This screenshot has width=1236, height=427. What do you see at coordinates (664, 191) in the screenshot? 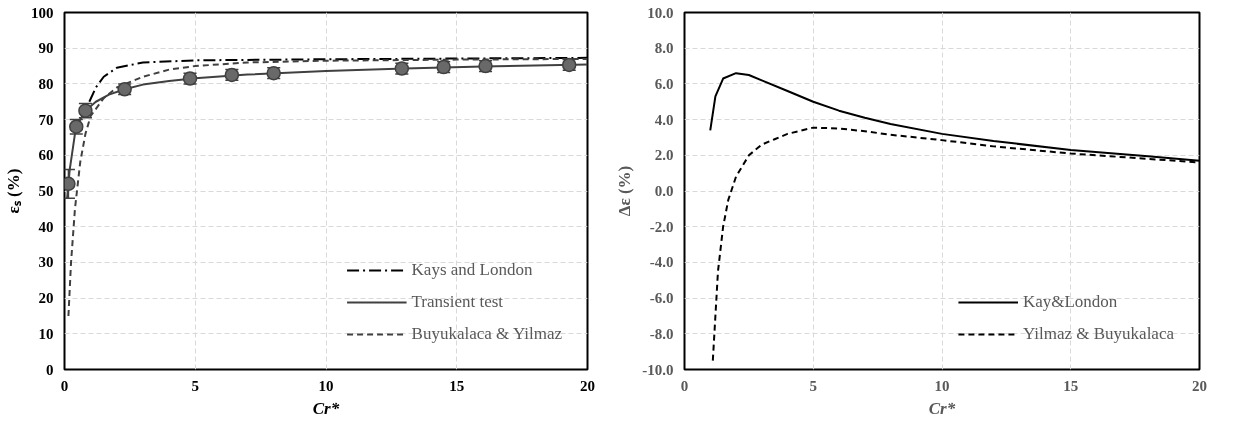
I see `y-tick-label: 0.0` at bounding box center [664, 191].